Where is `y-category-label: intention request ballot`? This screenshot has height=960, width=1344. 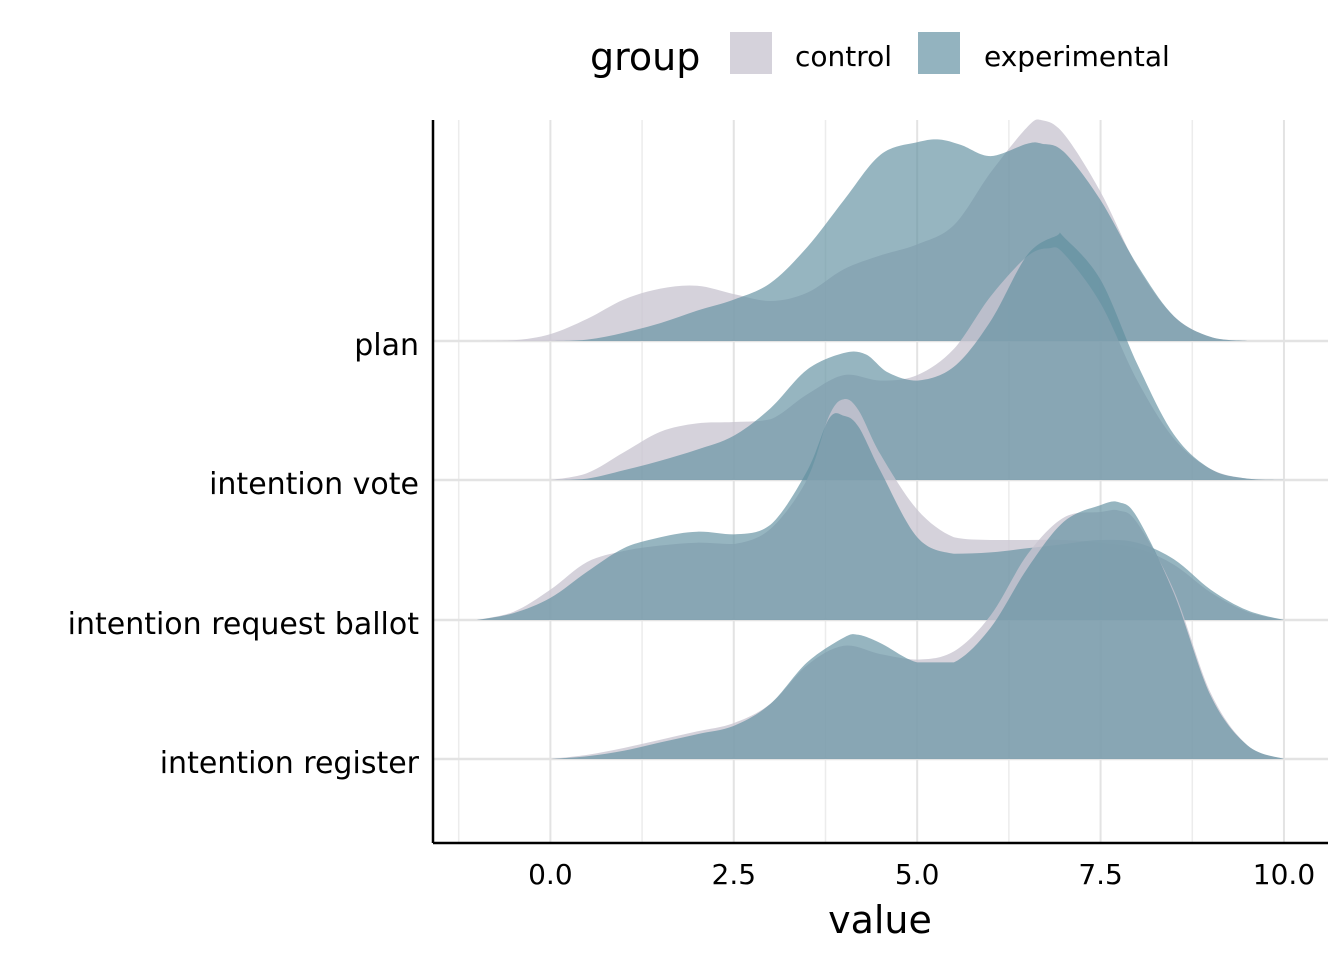 y-category-label: intention request ballot is located at coordinates (244, 624).